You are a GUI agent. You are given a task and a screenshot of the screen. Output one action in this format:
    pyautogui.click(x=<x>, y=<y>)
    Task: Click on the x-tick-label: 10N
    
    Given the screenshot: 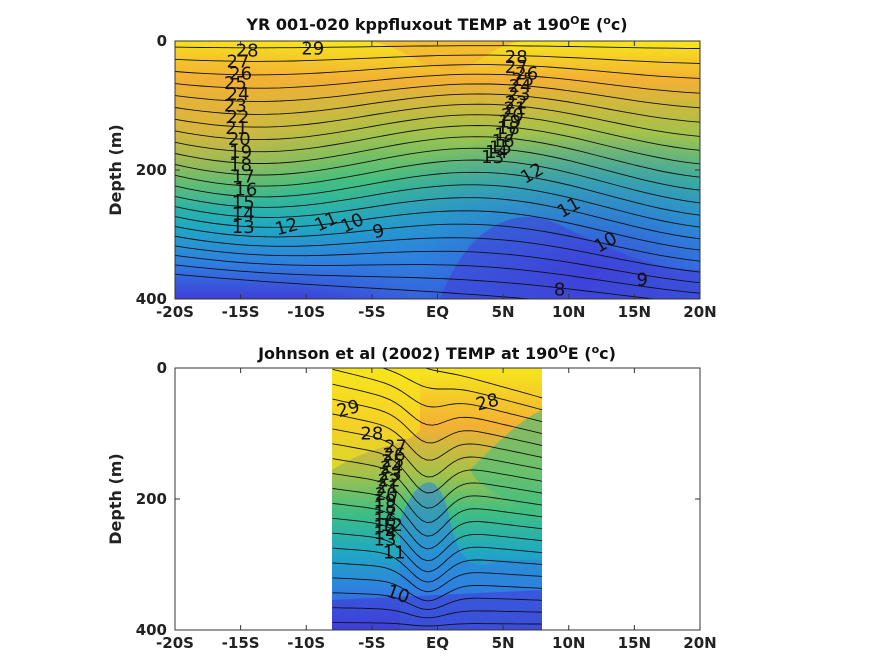 What is the action you would take?
    pyautogui.click(x=568, y=643)
    